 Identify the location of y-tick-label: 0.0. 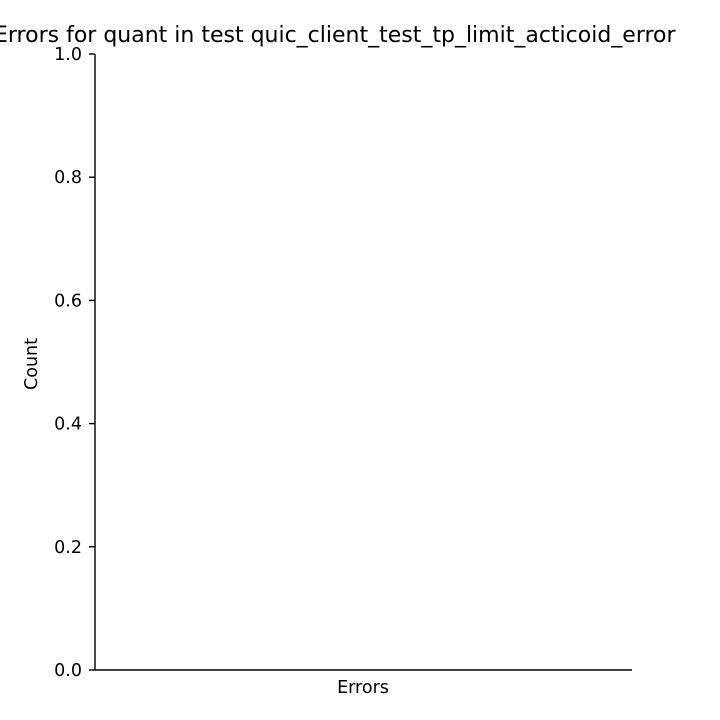
(68, 671).